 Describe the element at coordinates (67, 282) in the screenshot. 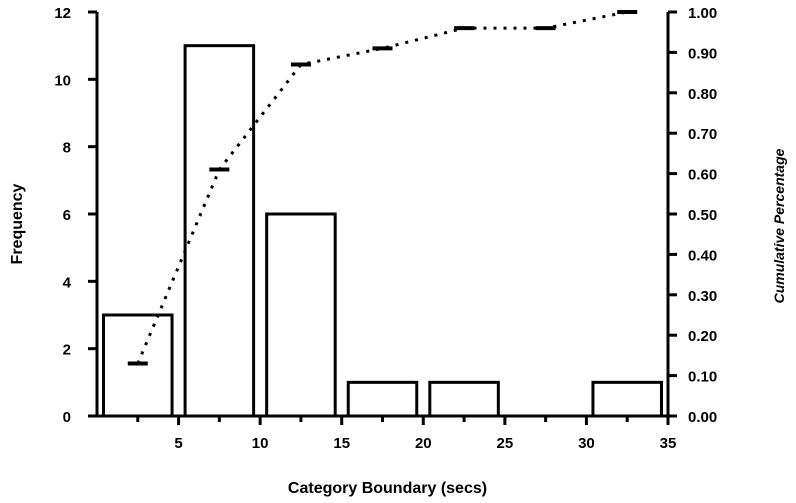

I see `y-tick-label: 4` at that location.